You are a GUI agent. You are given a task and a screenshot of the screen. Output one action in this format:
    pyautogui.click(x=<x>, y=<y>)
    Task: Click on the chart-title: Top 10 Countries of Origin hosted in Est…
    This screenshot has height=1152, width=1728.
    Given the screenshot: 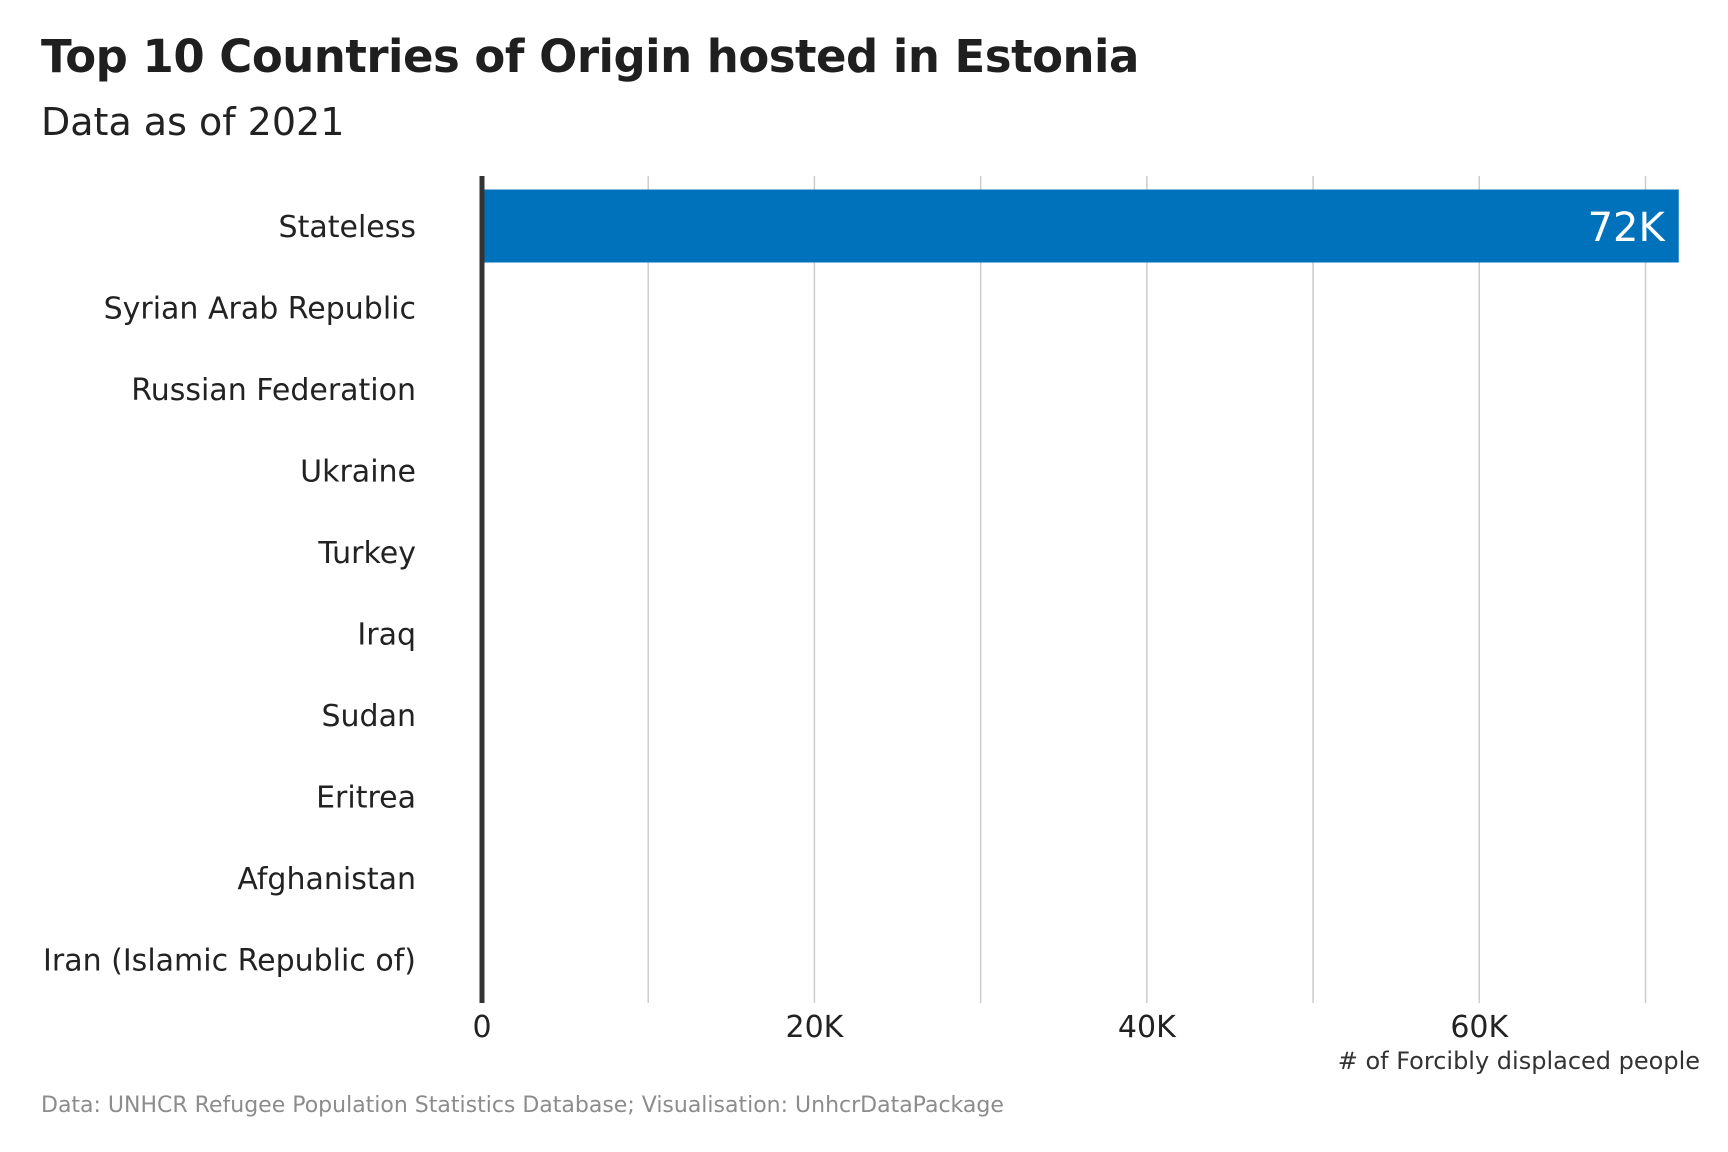 What is the action you would take?
    pyautogui.click(x=590, y=56)
    